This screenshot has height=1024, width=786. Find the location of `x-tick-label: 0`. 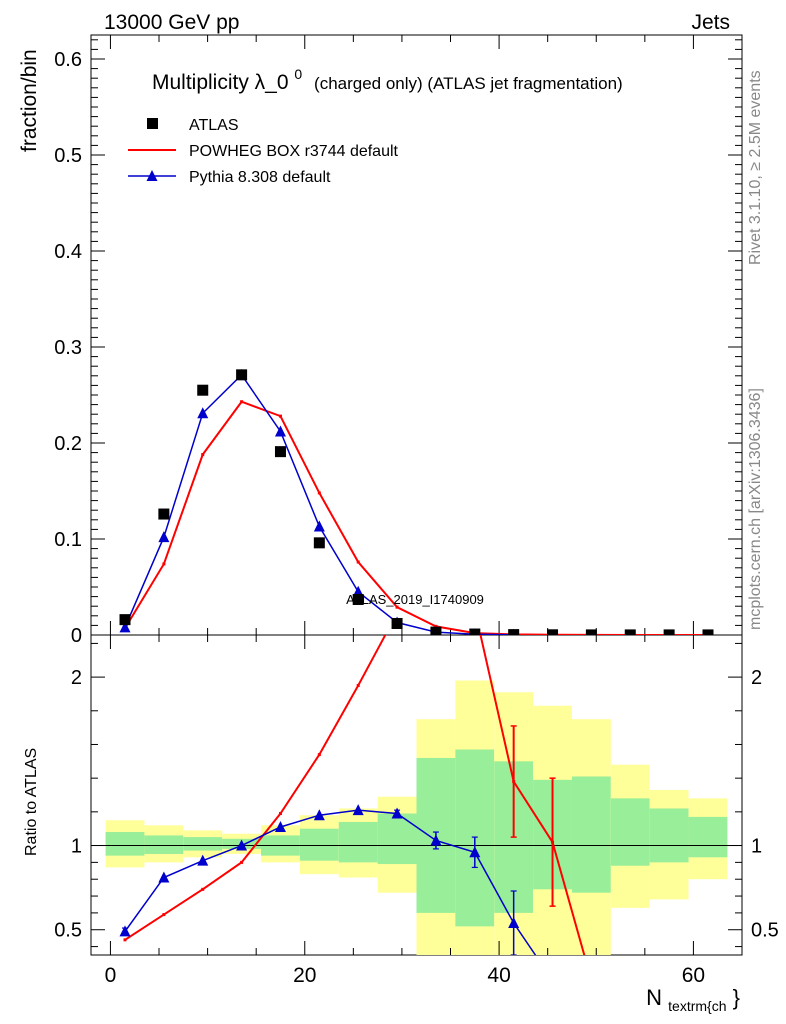

x-tick-label: 0 is located at coordinates (111, 975).